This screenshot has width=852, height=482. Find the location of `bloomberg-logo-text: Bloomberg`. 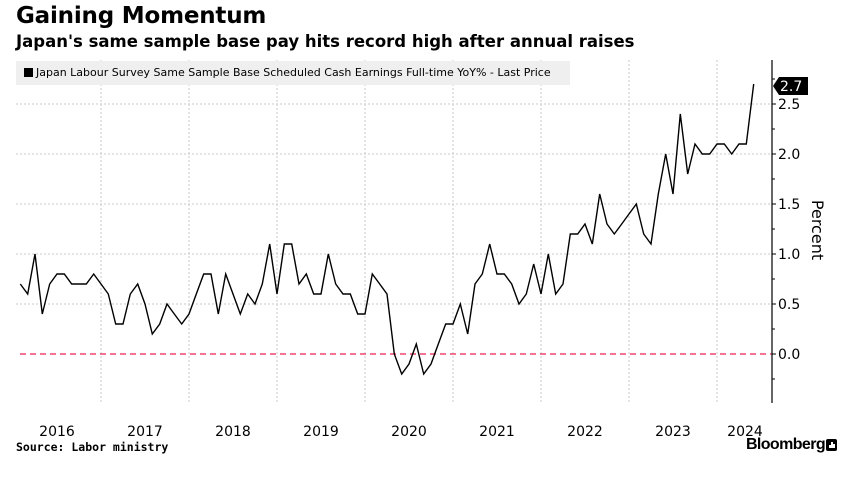

bloomberg-logo-text: Bloomberg is located at coordinates (785, 444).